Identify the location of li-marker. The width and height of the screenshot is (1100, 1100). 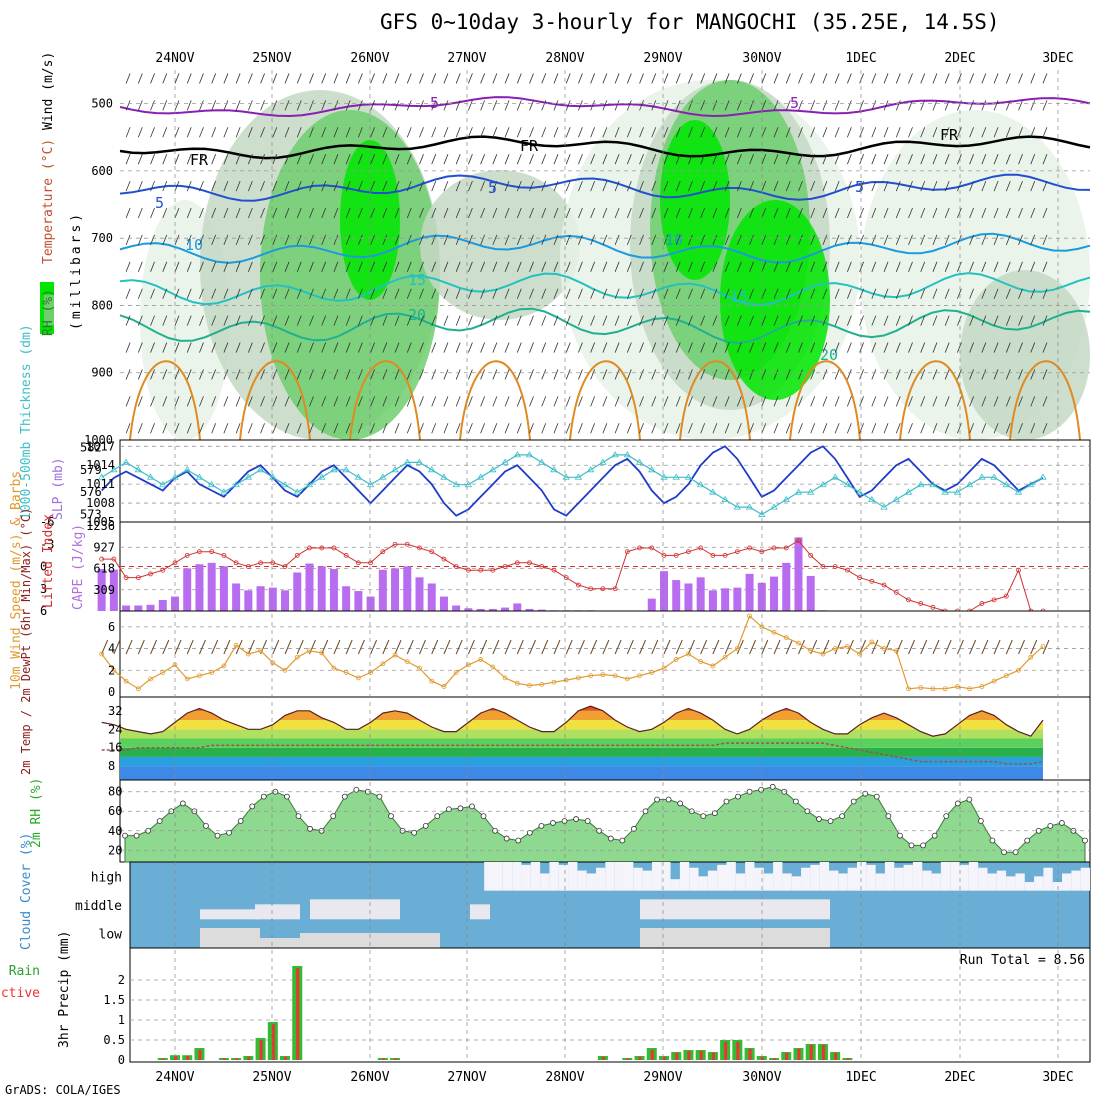
(627, 552).